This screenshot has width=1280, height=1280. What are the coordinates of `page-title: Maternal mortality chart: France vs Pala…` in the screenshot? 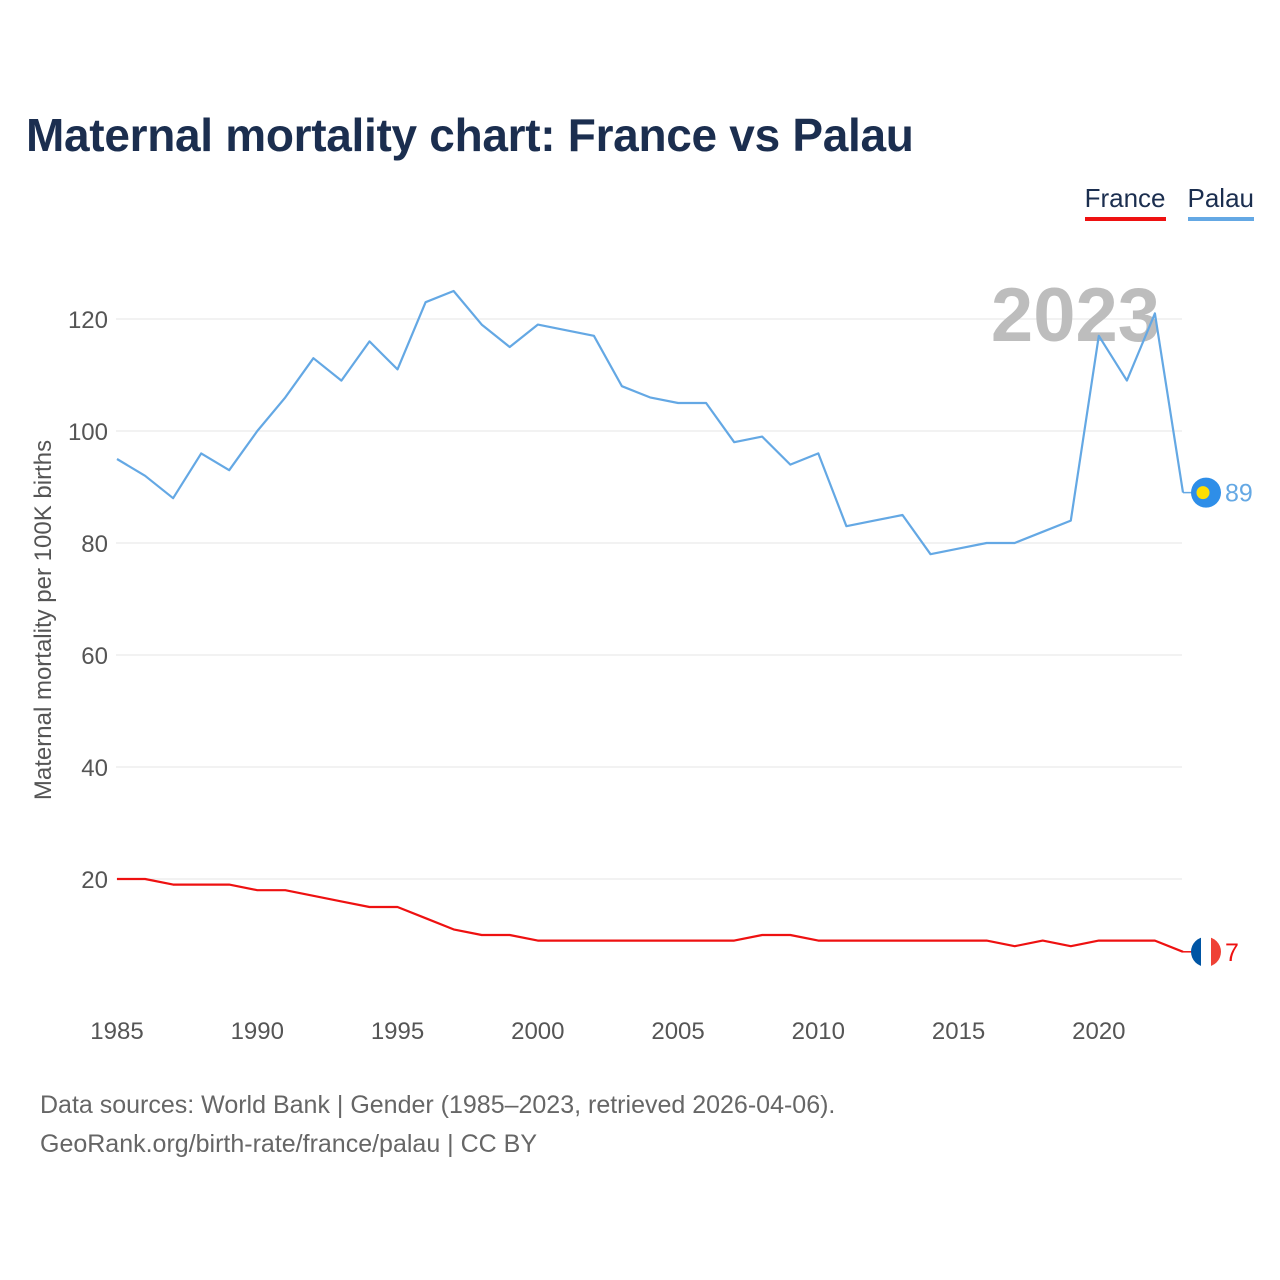 It's located at (470, 135).